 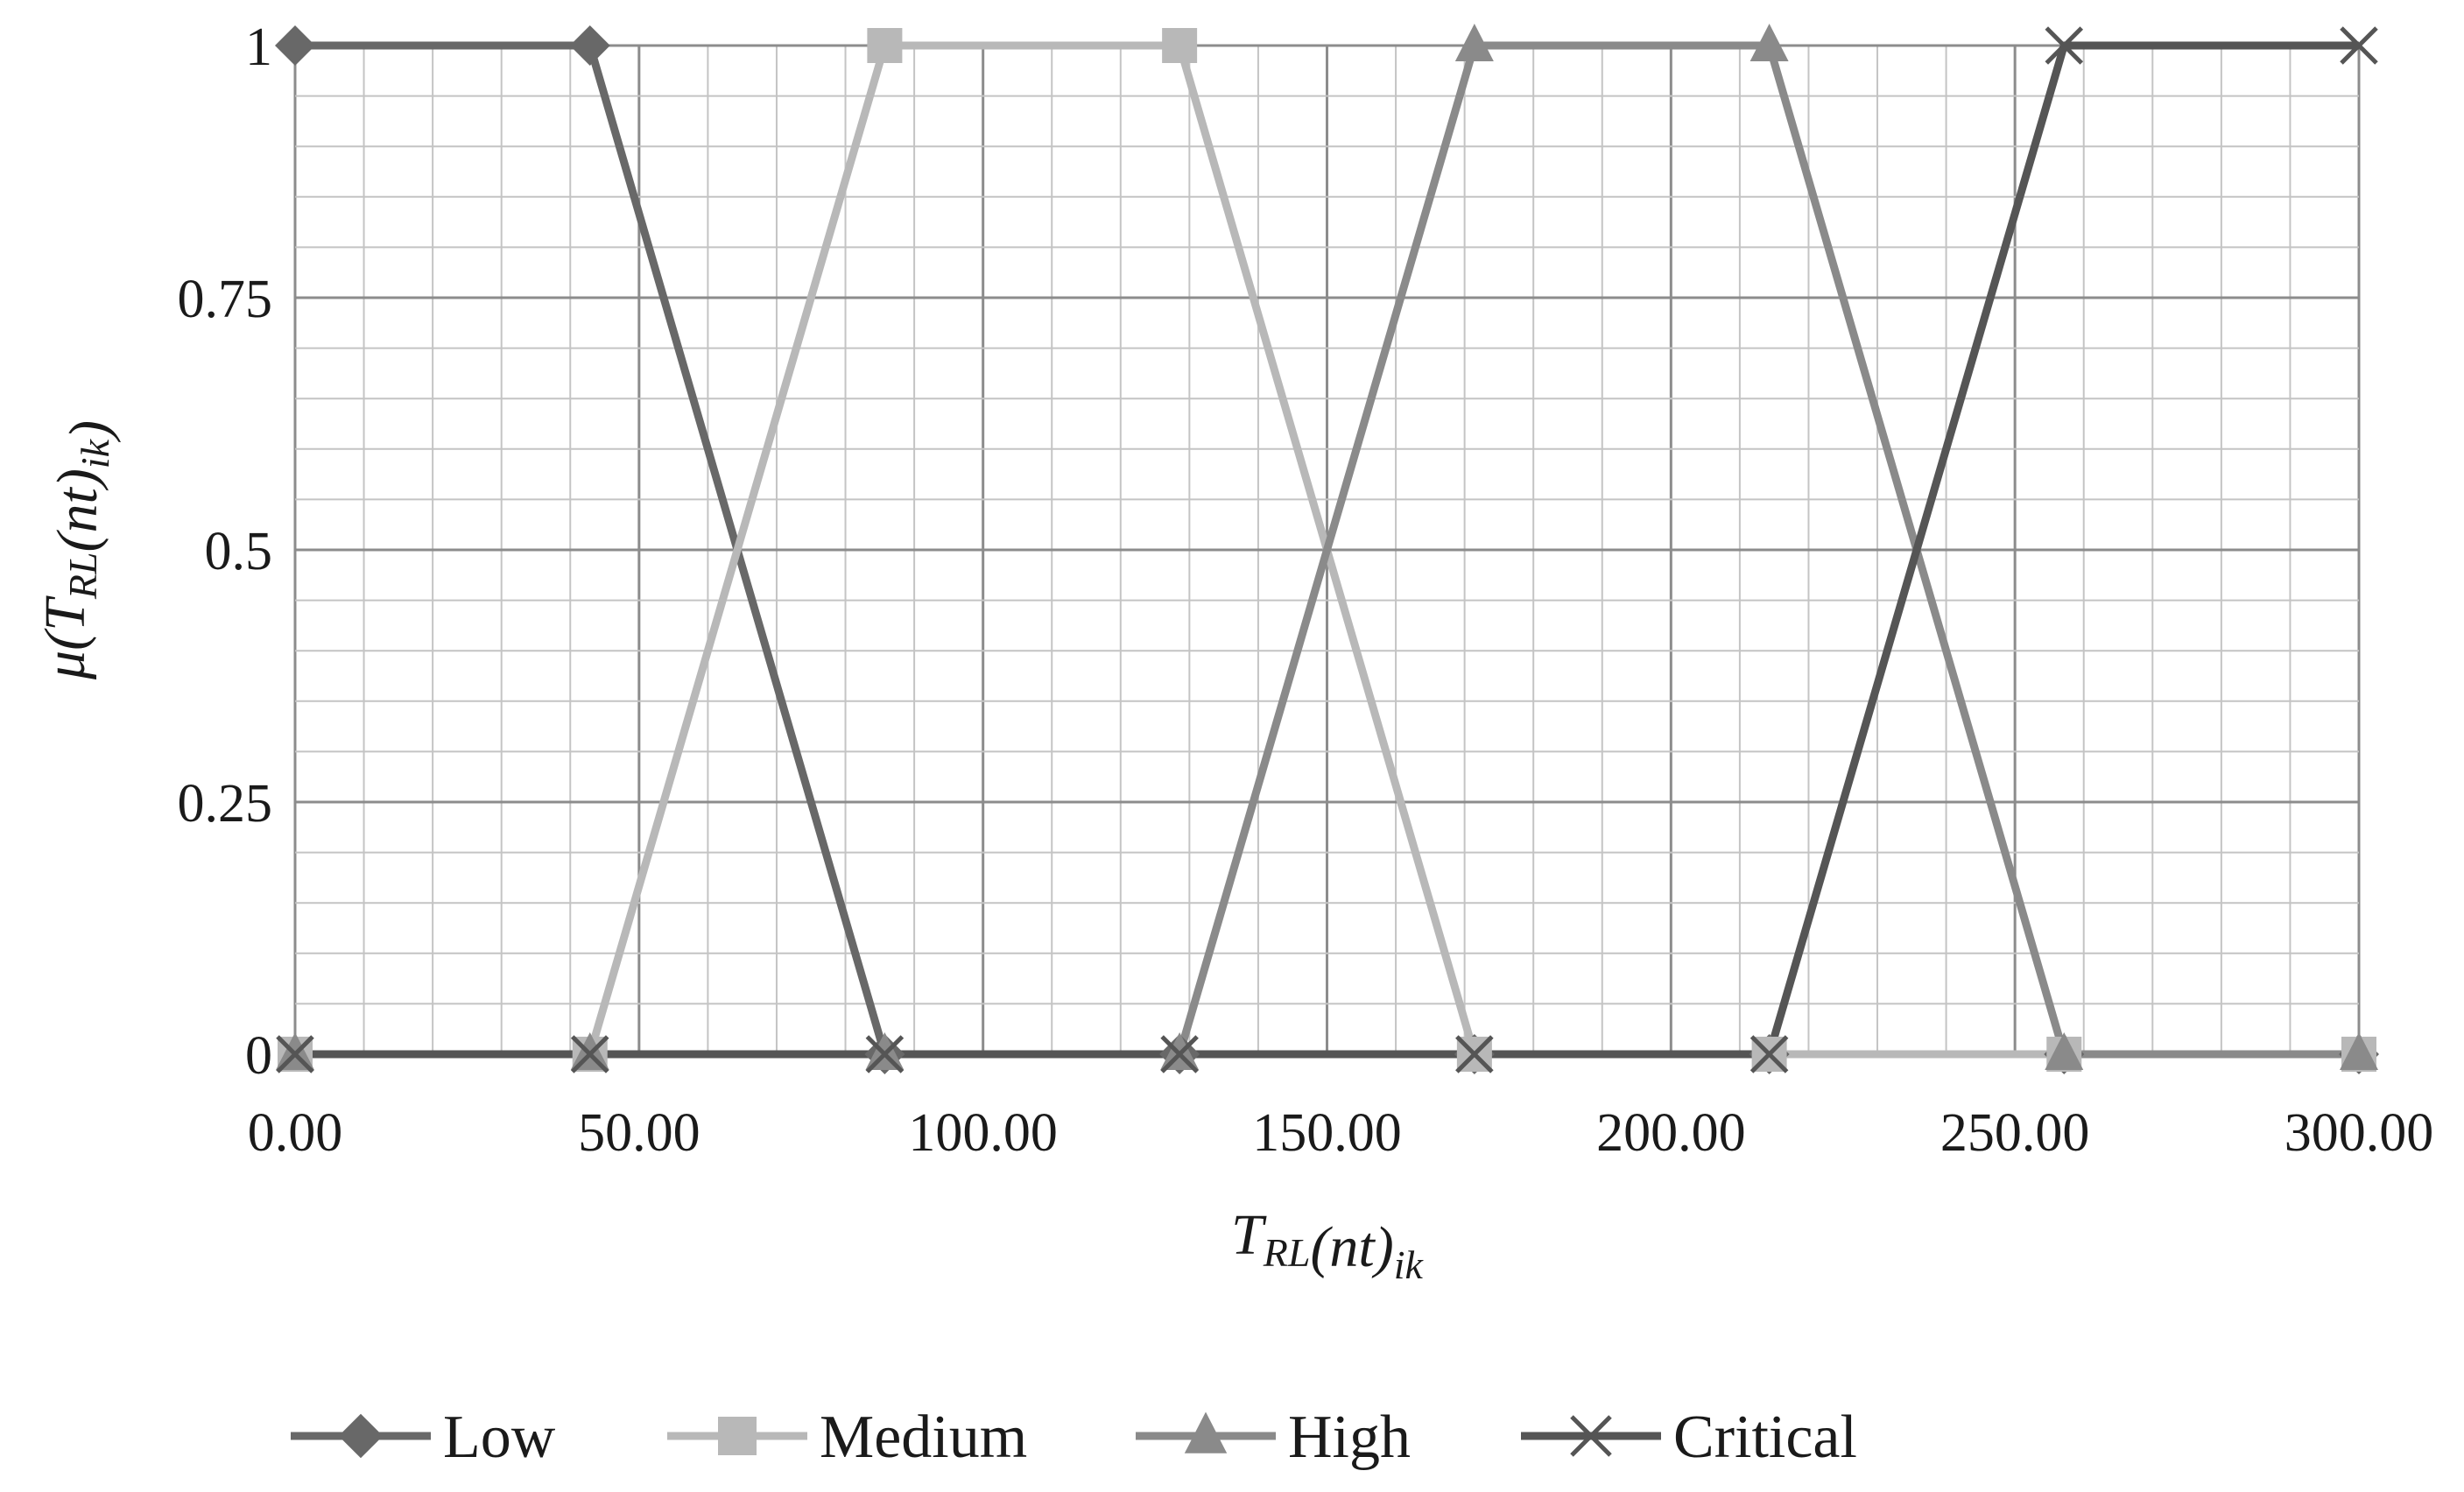 What do you see at coordinates (983, 1133) in the screenshot?
I see `x-tick-label: 100.00` at bounding box center [983, 1133].